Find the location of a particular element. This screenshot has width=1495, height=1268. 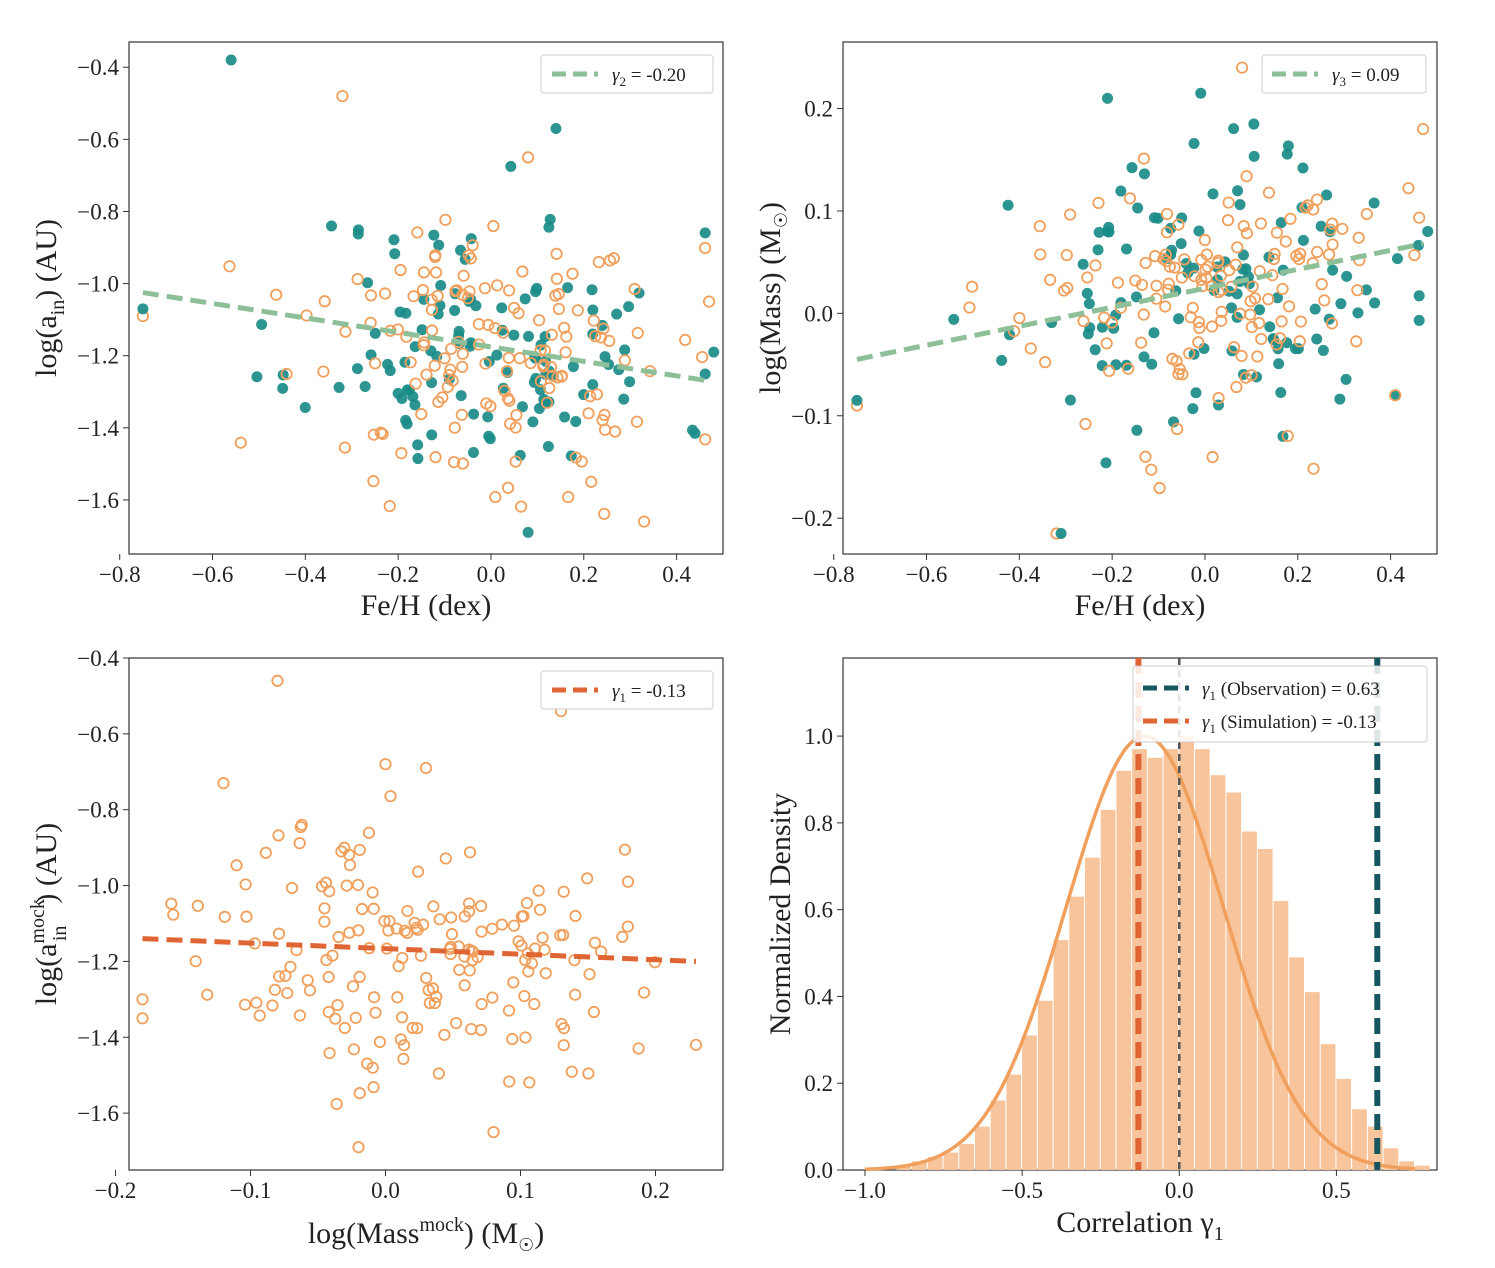

panel-a-points is located at coordinates (428, 296).